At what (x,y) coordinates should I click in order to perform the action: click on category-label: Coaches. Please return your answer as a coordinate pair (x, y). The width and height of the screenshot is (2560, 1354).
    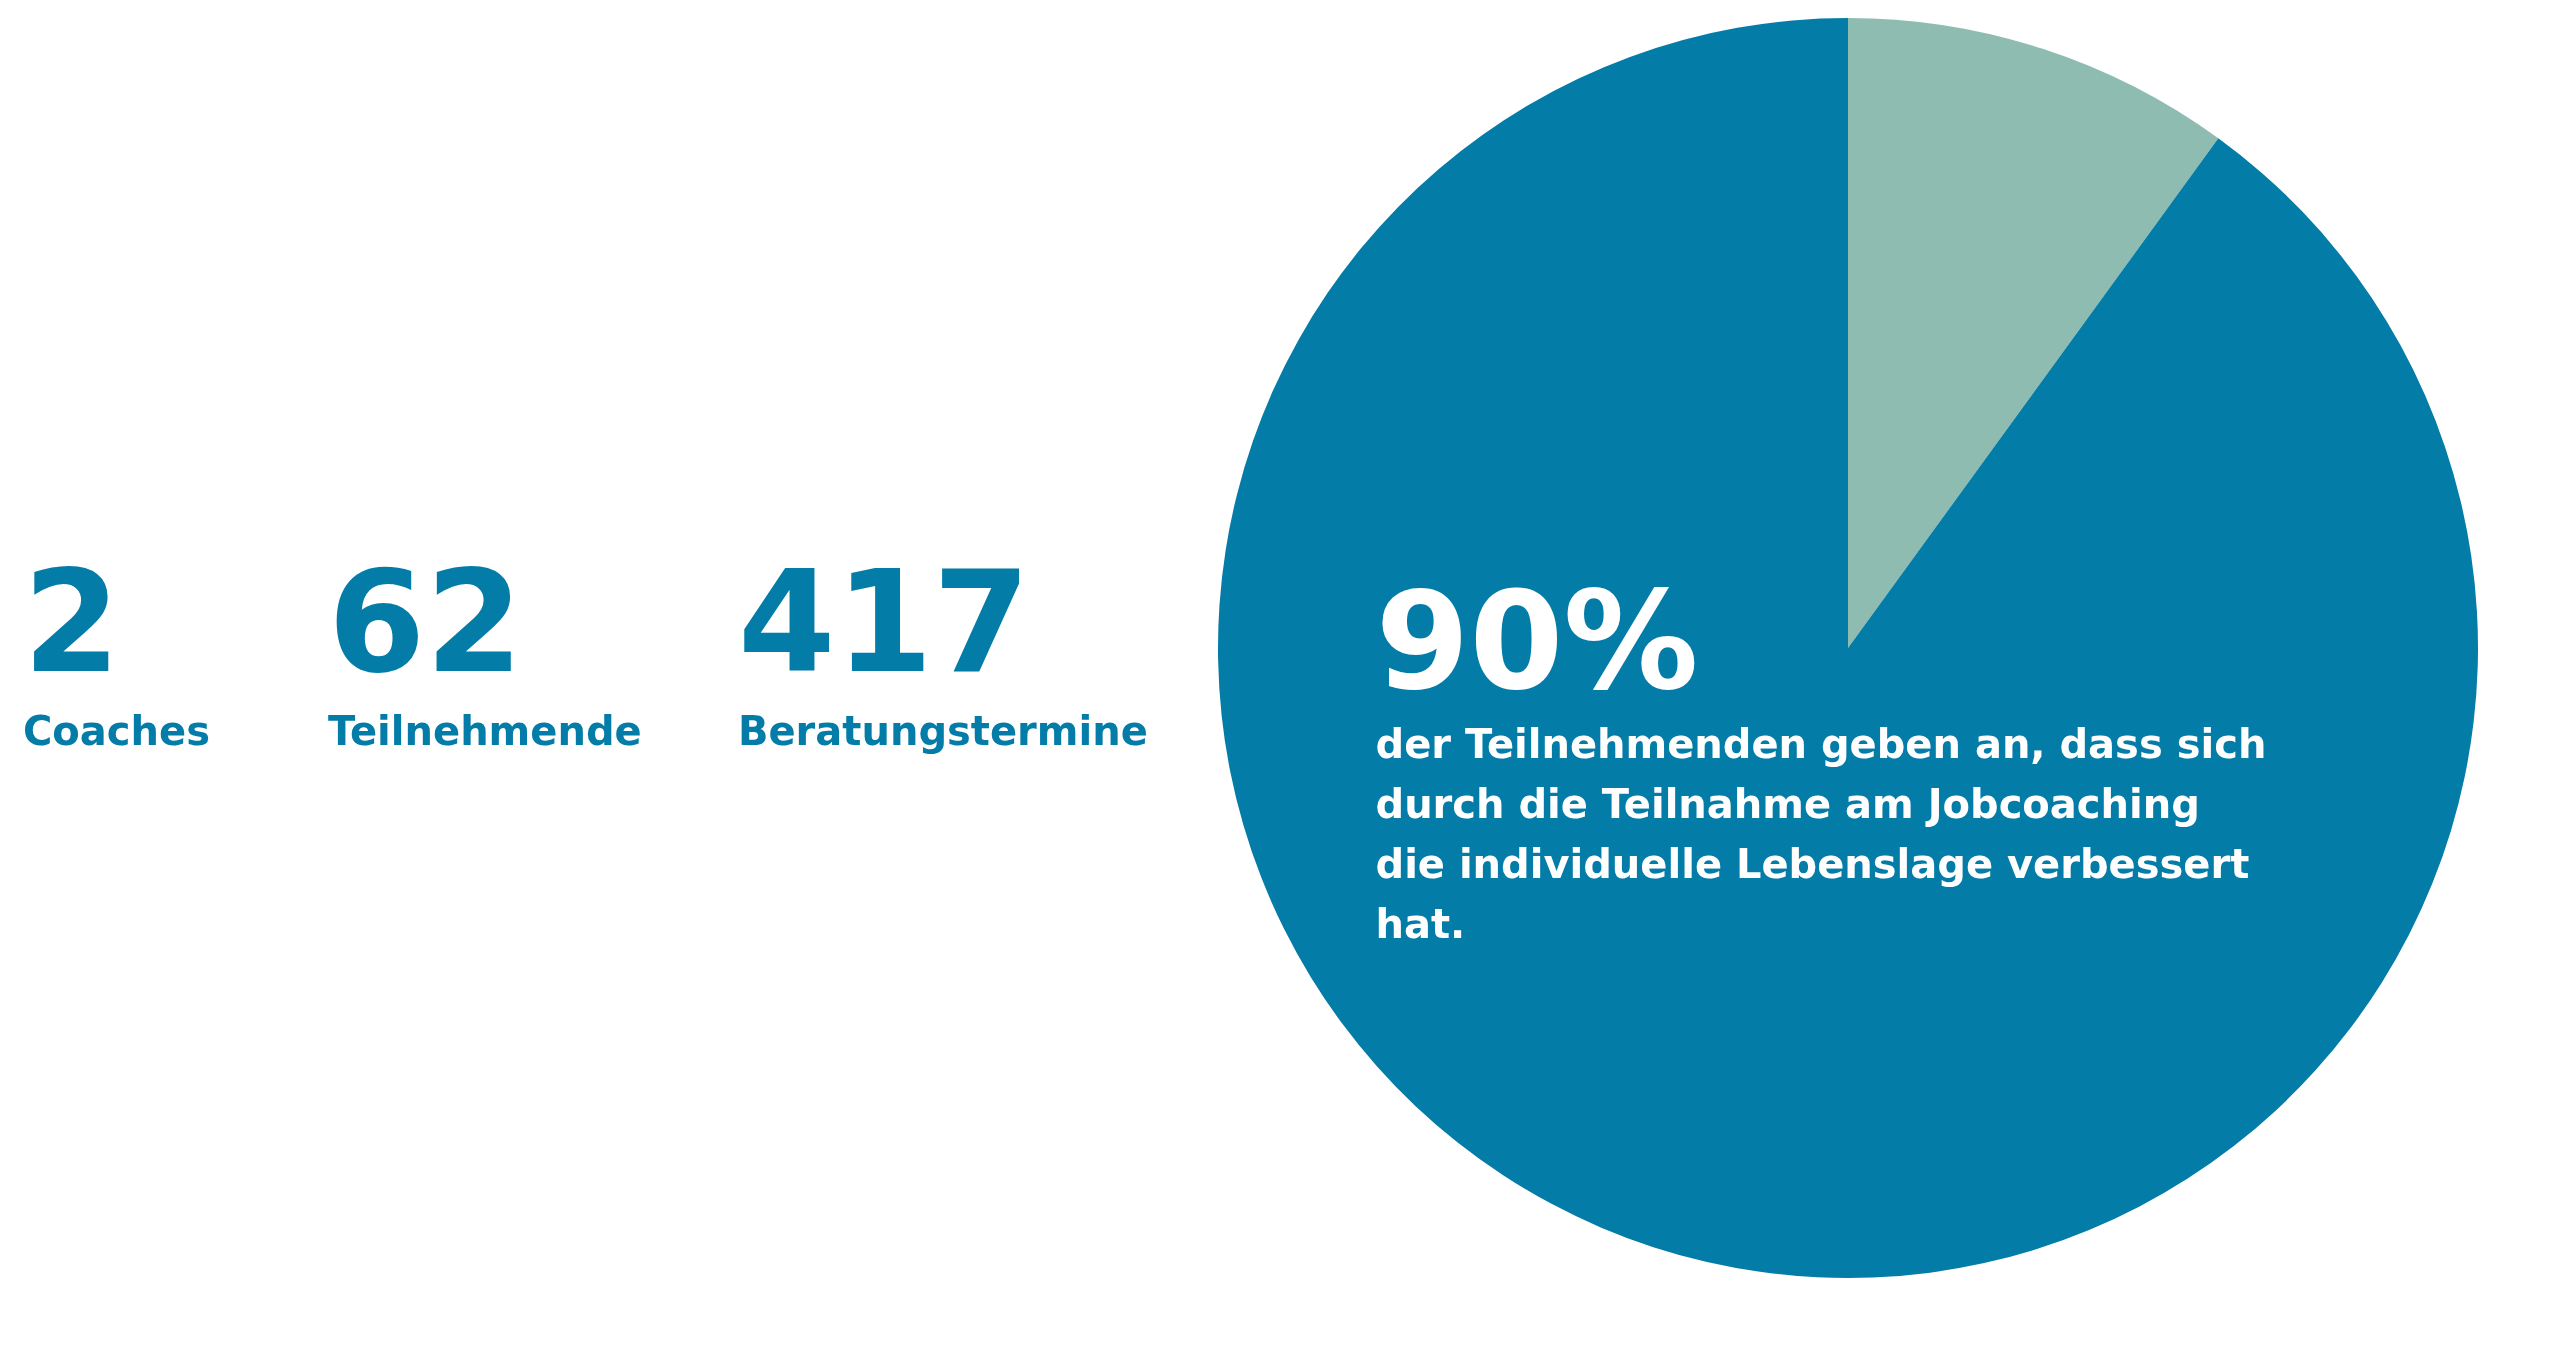
    Looking at the image, I should click on (116, 731).